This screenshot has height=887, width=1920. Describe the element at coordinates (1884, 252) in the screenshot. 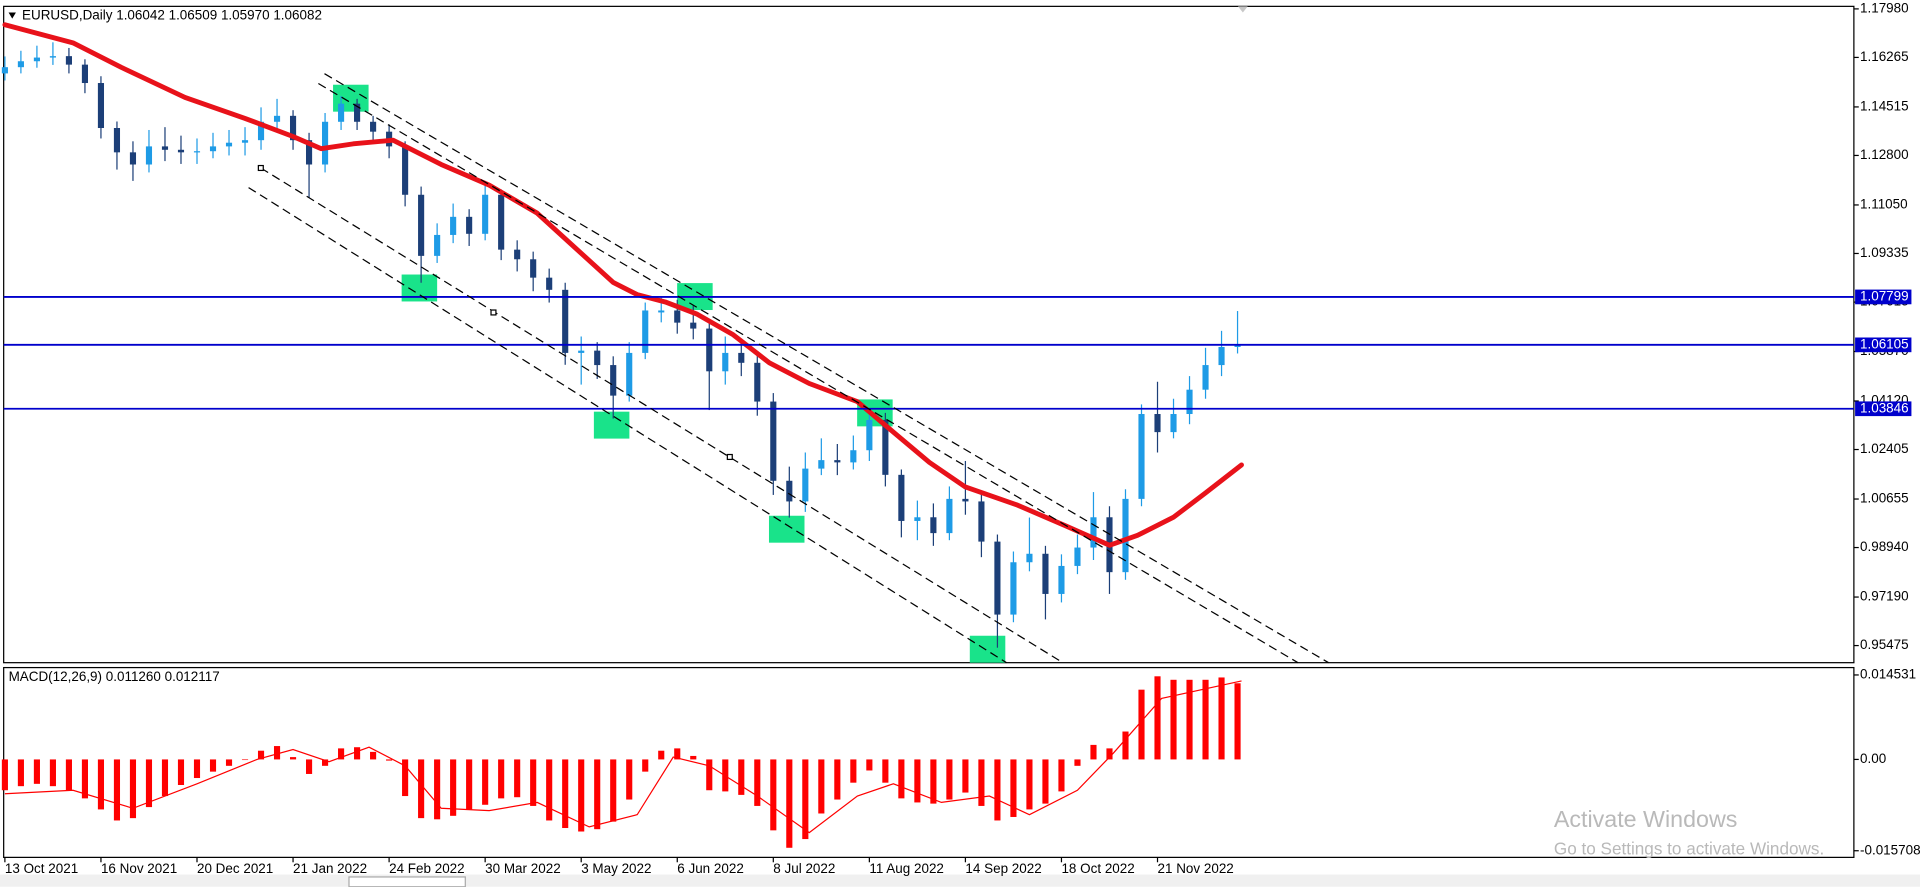

I see `y-tick-label: 1.09335` at that location.